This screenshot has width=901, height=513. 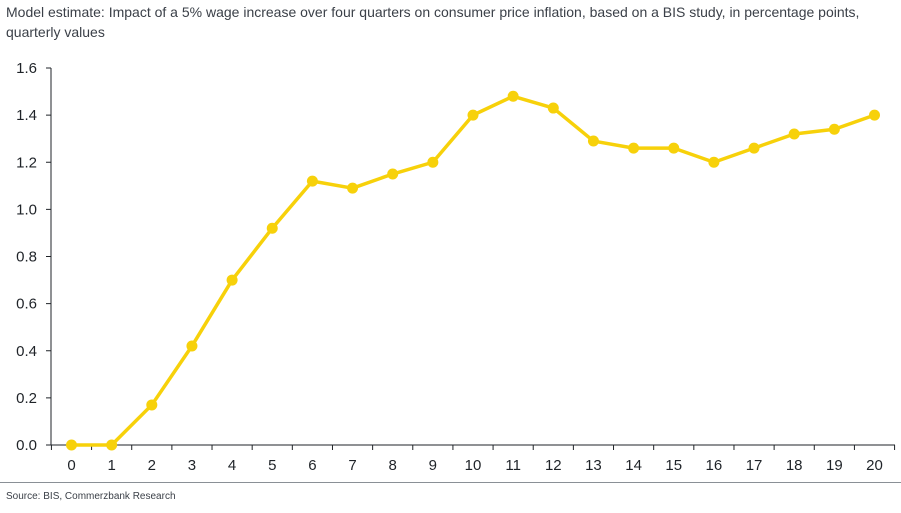 What do you see at coordinates (272, 465) in the screenshot?
I see `x-tick-label: 5` at bounding box center [272, 465].